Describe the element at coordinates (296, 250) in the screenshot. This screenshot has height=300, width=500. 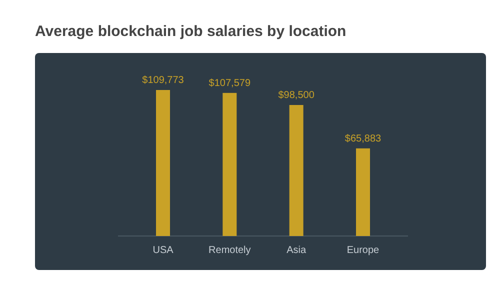
I see `x-tick-label: Asia` at that location.